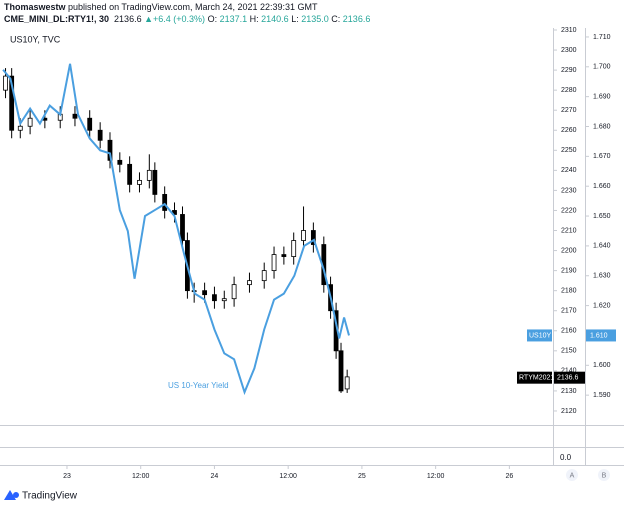 This screenshot has width=624, height=507. Describe the element at coordinates (50, 496) in the screenshot. I see `svg-text: TradingView` at that location.